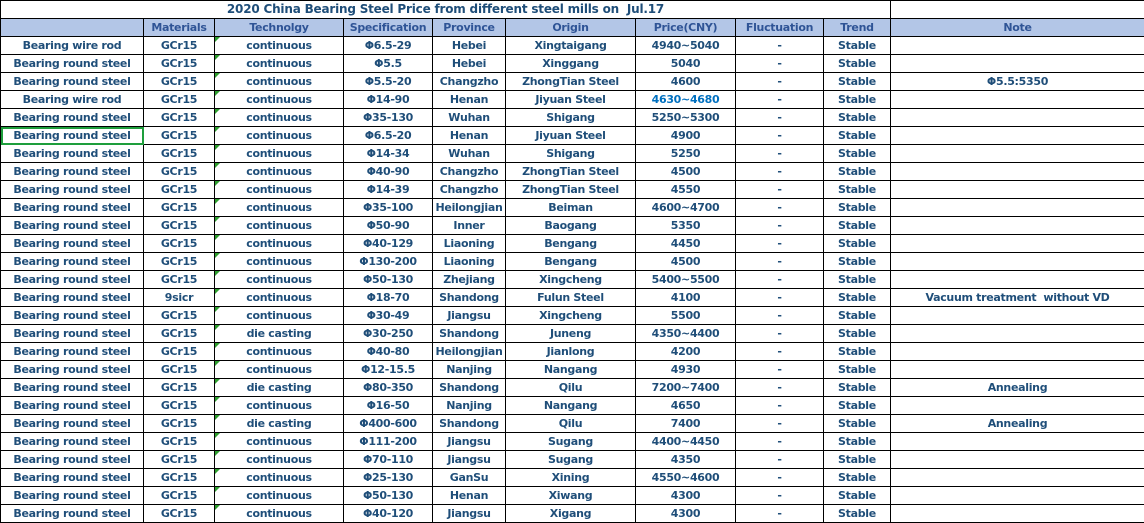  Describe the element at coordinates (685, 99) in the screenshot. I see `cell-price: 4630~4680` at that location.